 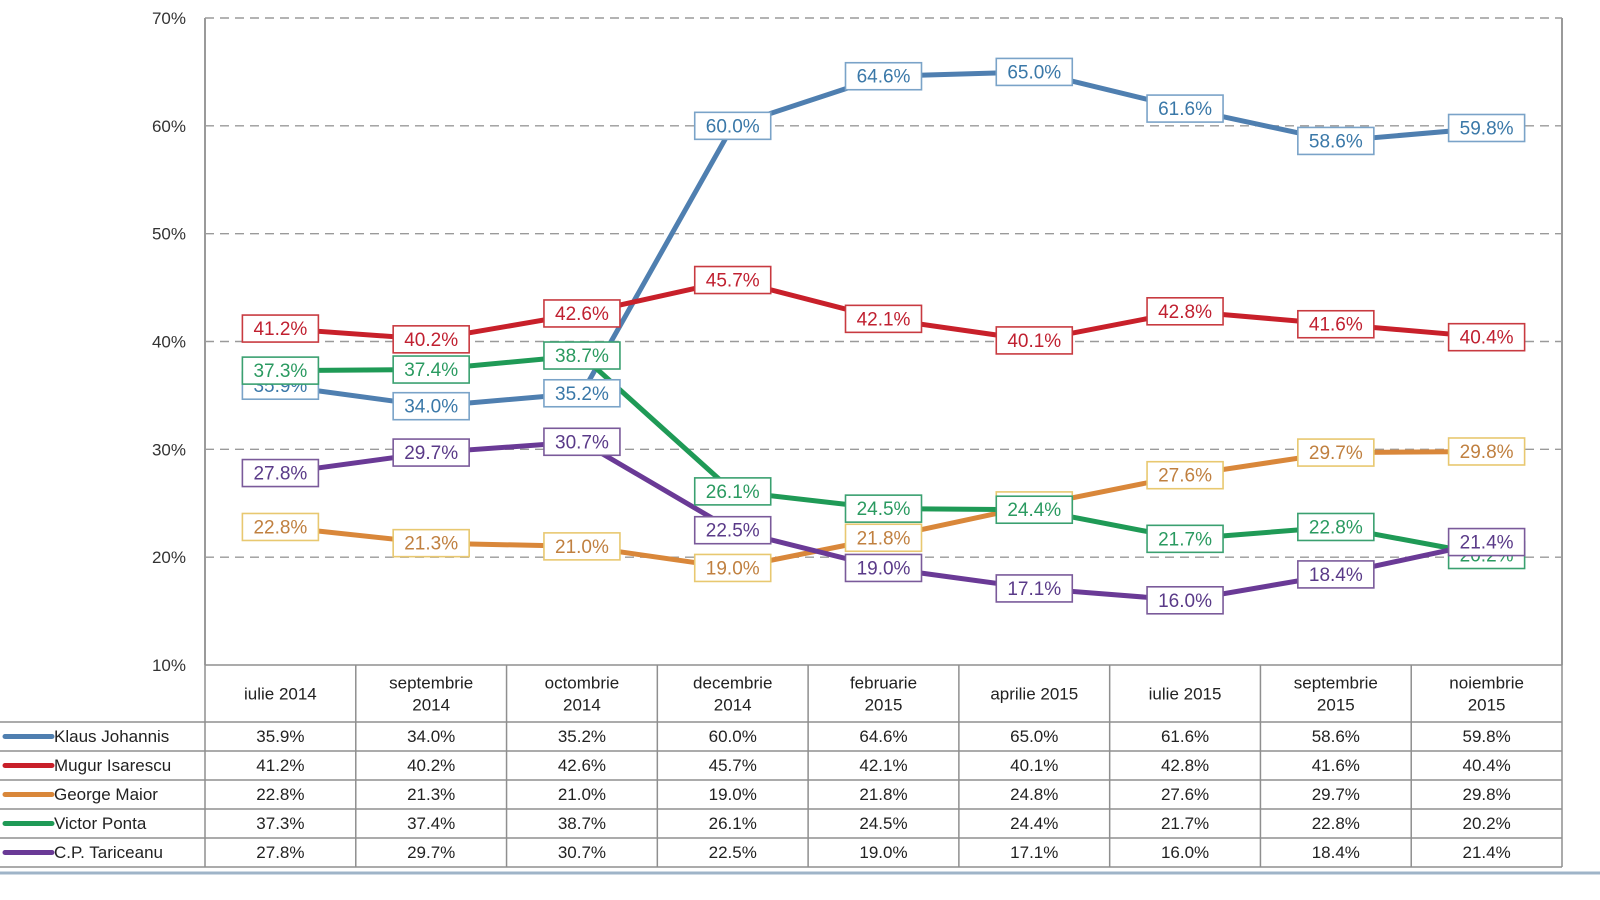 I want to click on table-cell: 42.8%, so click(x=1185, y=765).